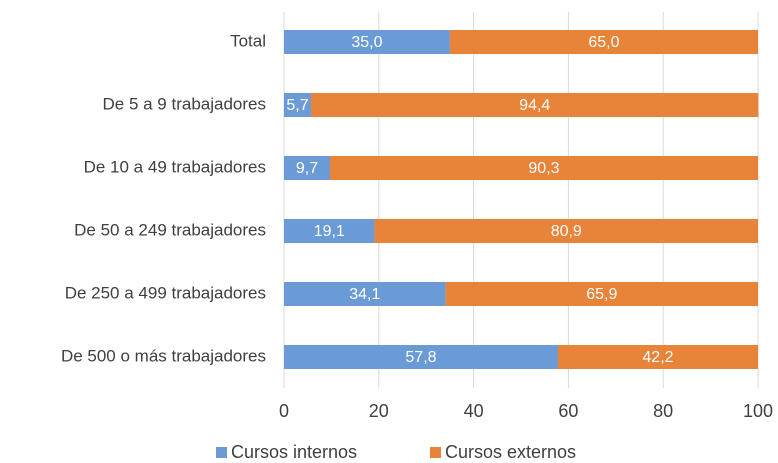 The image size is (778, 463). Describe the element at coordinates (663, 411) in the screenshot. I see `x-tick-label: 80` at that location.